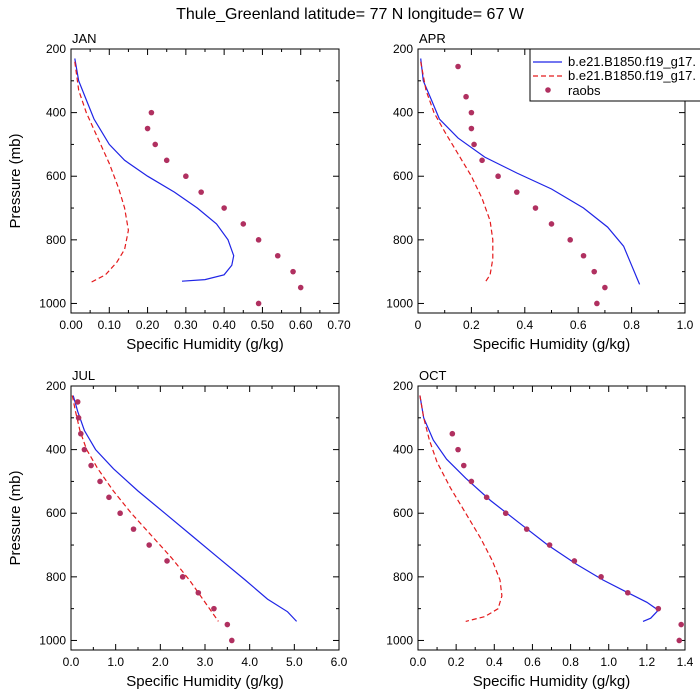 The image size is (700, 700). Describe the element at coordinates (294, 662) in the screenshot. I see `jul-x-tick-label: 5.0` at that location.